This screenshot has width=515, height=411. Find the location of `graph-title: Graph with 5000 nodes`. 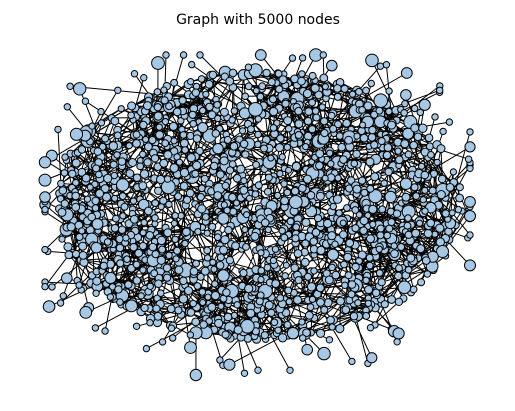

graph-title: Graph with 5000 nodes is located at coordinates (258, 20).